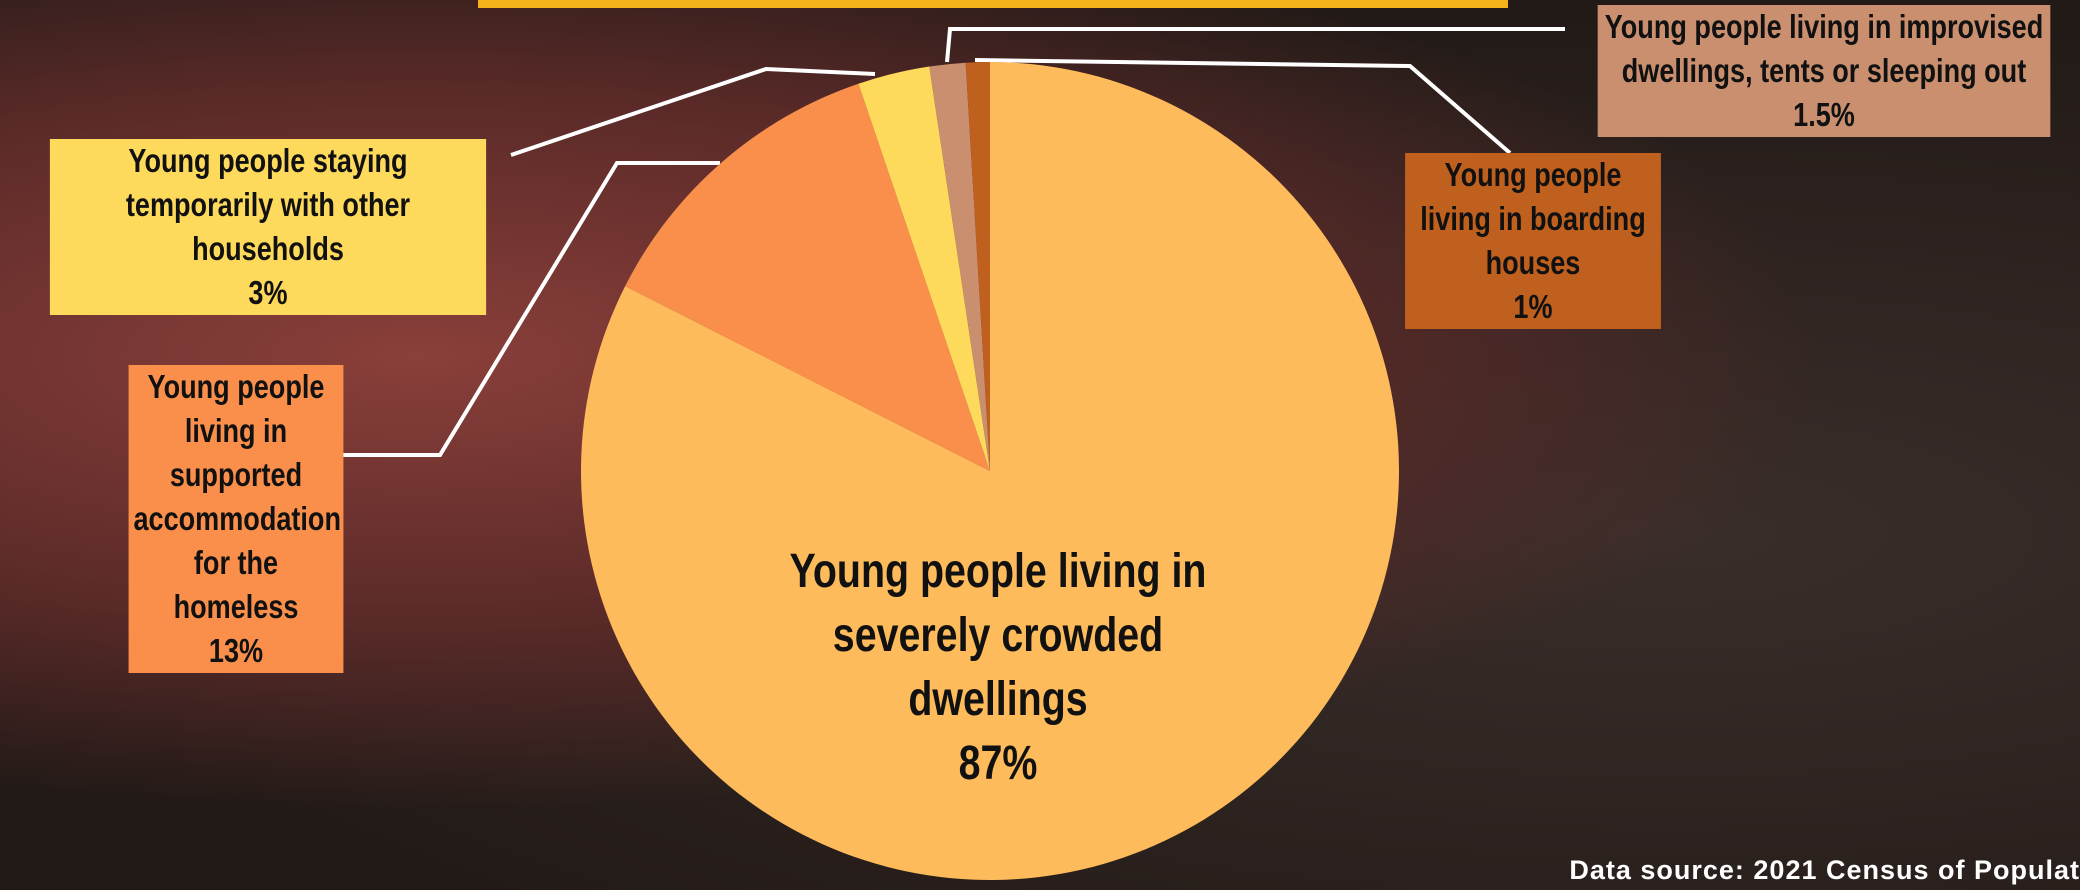 The width and height of the screenshot is (2080, 890). Describe the element at coordinates (993, 4) in the screenshot. I see `title-bar` at that location.